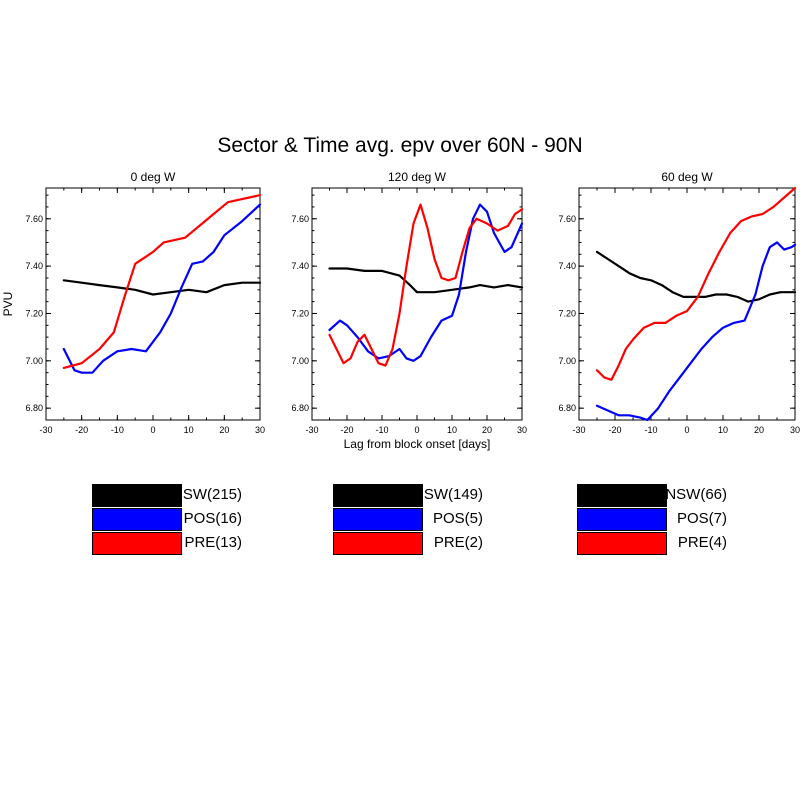  I want to click on panel-title: 120 deg W, so click(417, 177).